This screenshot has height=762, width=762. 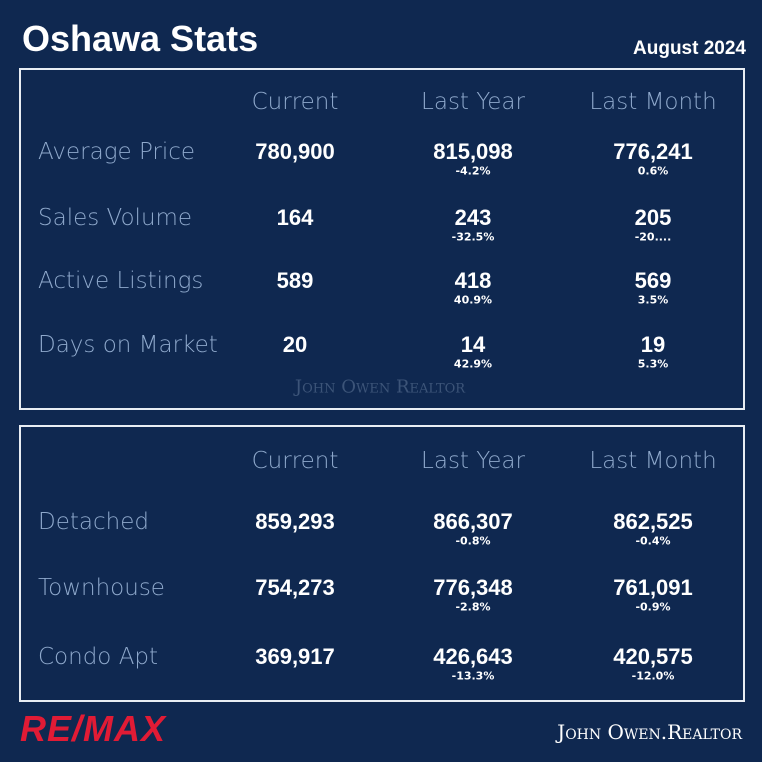 What do you see at coordinates (653, 364) in the screenshot?
I see `last-month-change: 5.3%` at bounding box center [653, 364].